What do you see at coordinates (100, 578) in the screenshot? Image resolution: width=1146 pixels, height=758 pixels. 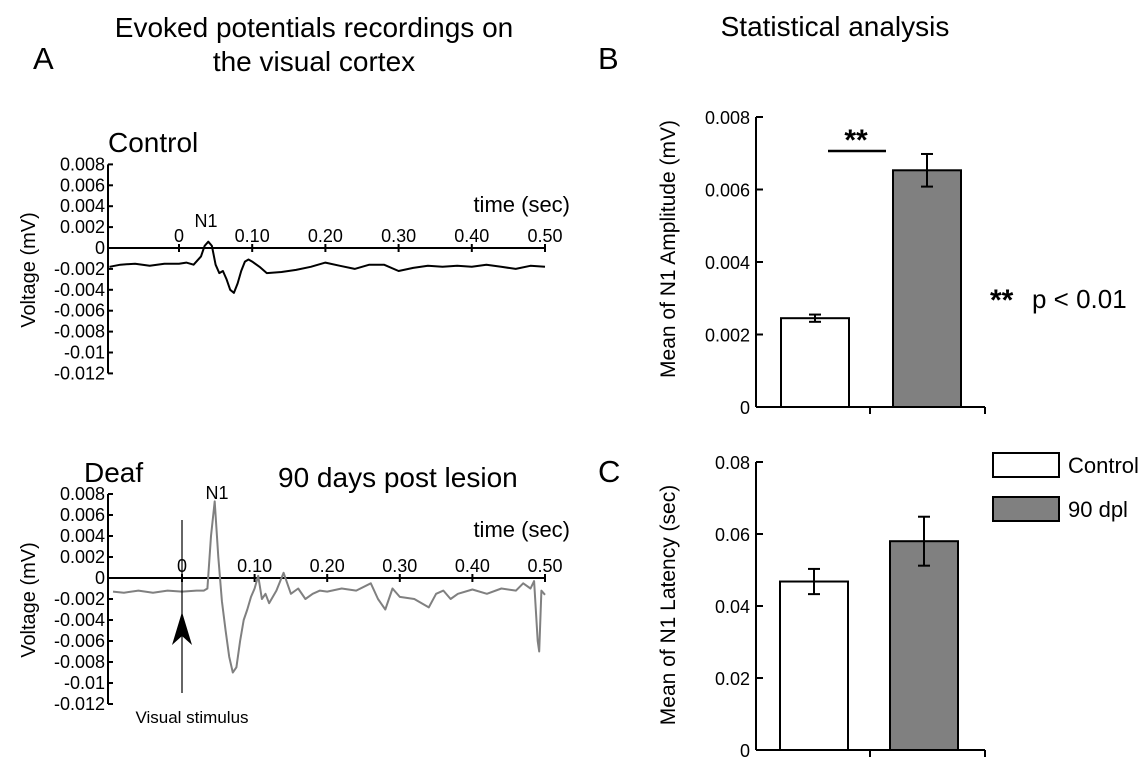 I see `deaf-y-tick-label: 0` at bounding box center [100, 578].